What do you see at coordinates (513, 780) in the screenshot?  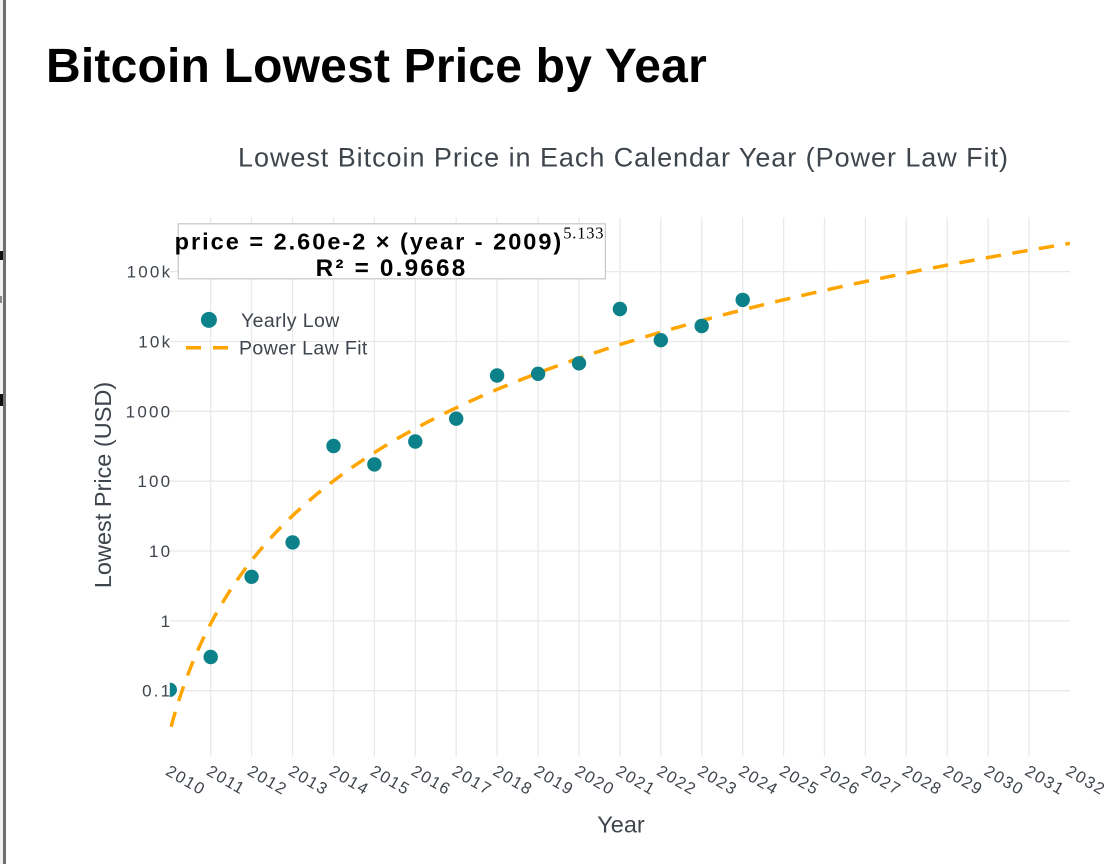 I see `svg-text: 2018` at bounding box center [513, 780].